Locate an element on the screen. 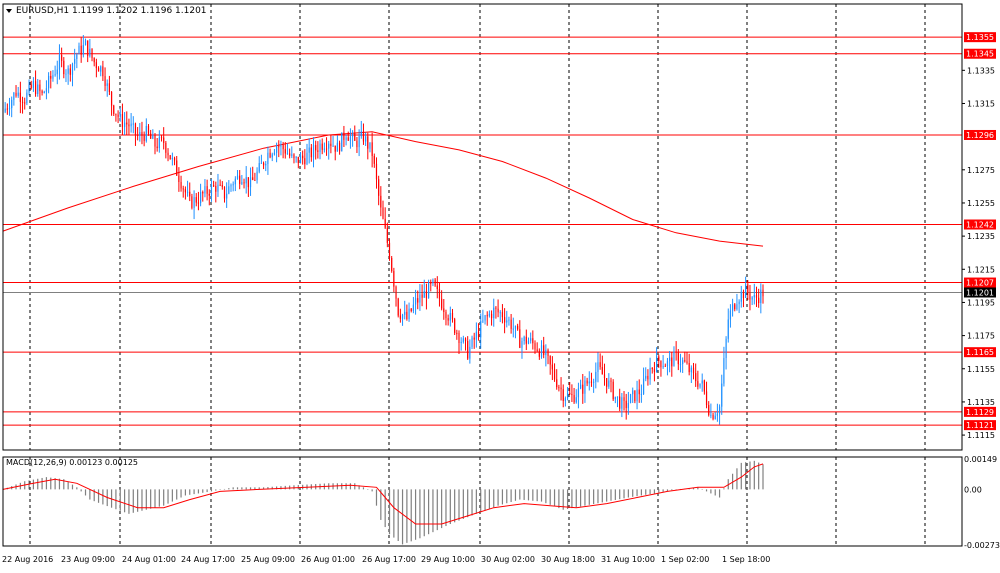  x-tick-label: 31 Aug 10:00 is located at coordinates (628, 559).